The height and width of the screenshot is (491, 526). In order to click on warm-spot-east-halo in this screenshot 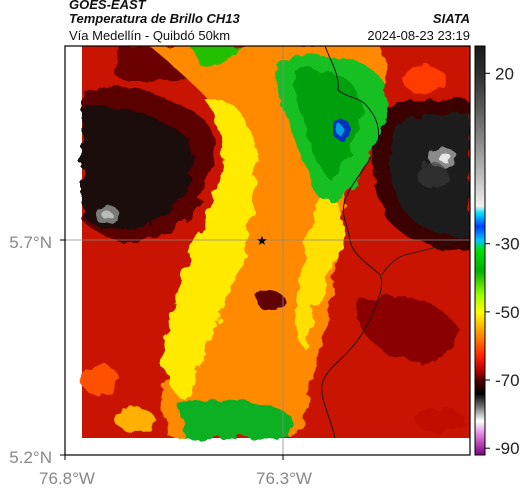, I will do `click(432, 175)`.